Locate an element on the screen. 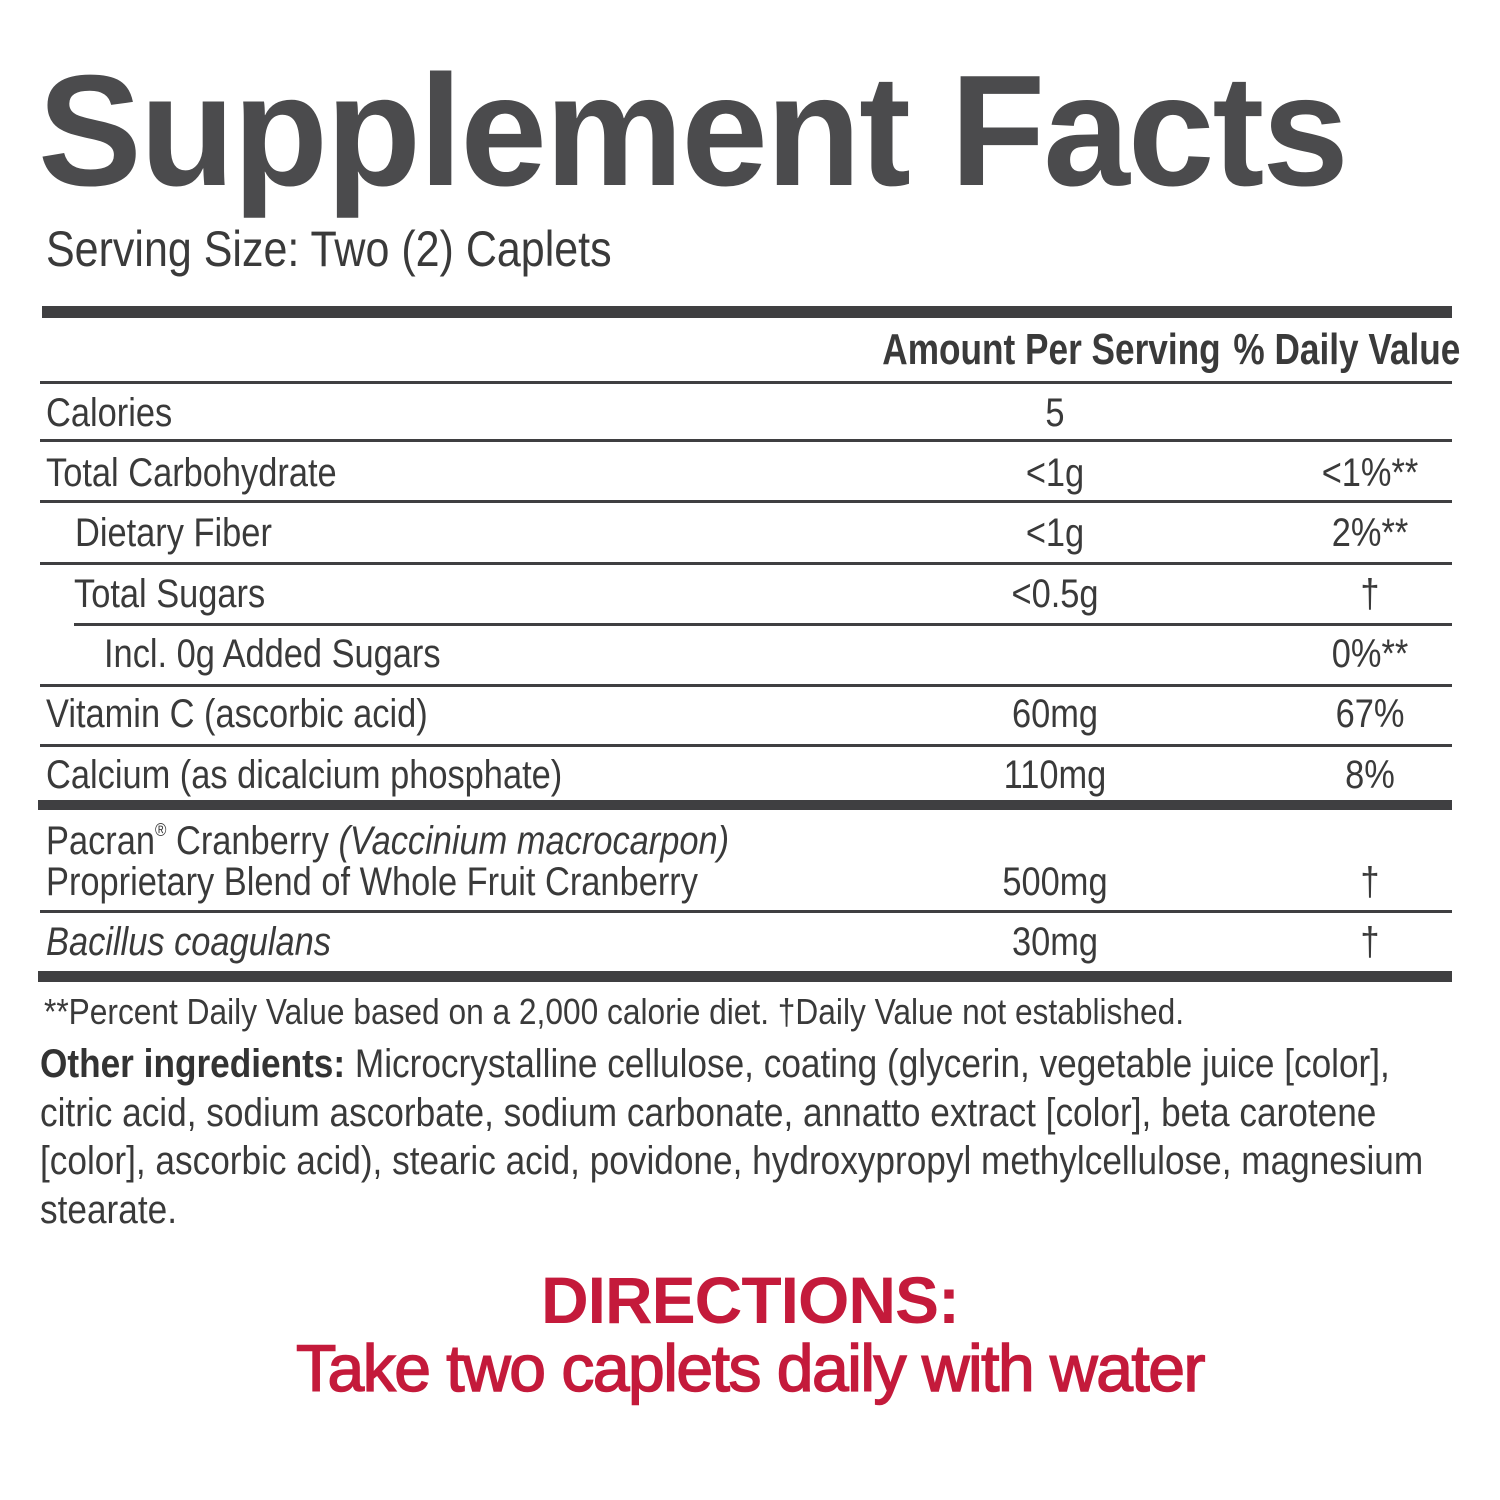 The width and height of the screenshot is (1500, 1500). nutrient-dv: <1%** is located at coordinates (1370, 473).